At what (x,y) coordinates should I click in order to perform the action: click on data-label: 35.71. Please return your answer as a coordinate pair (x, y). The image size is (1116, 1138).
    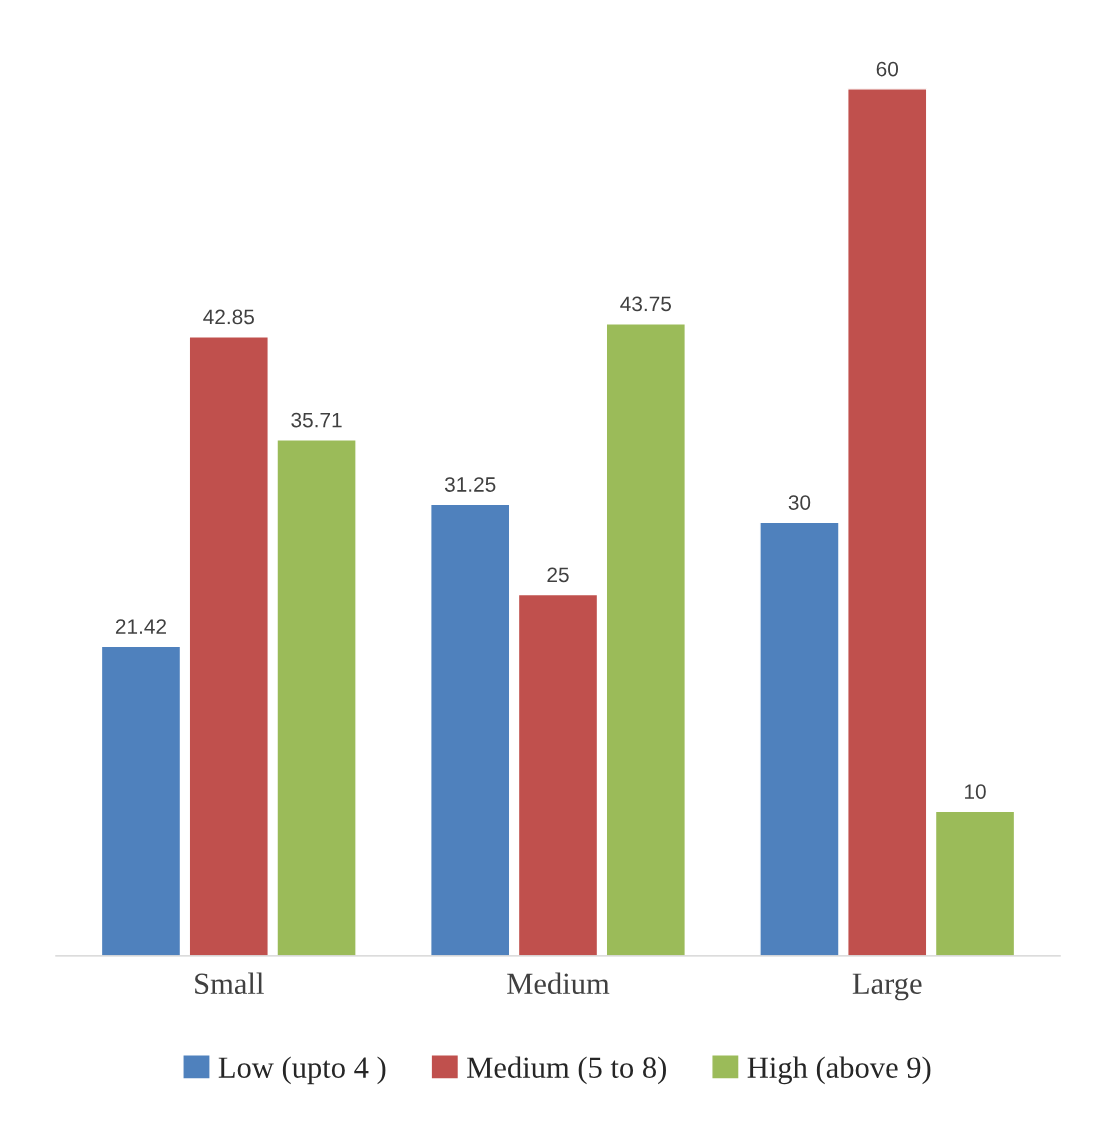
    Looking at the image, I should click on (316, 420).